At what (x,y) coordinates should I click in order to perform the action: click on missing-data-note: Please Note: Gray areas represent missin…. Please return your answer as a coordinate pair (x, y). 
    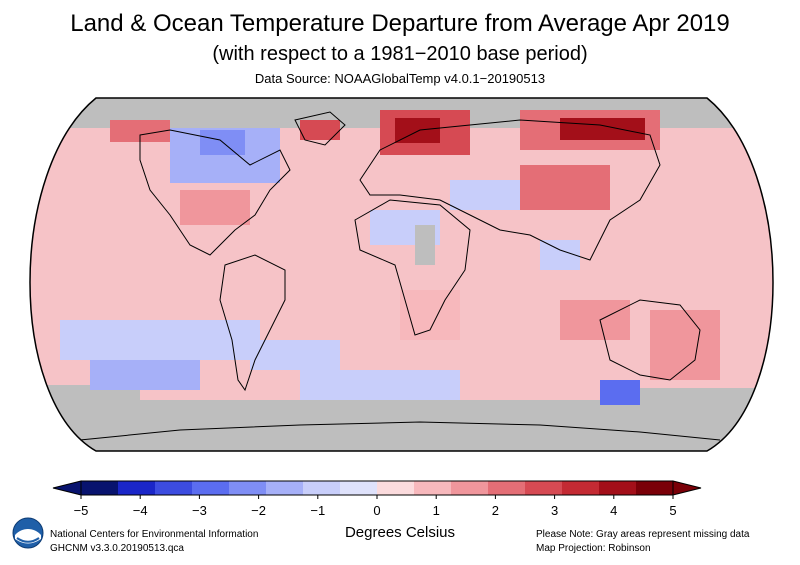
    Looking at the image, I should click on (643, 534).